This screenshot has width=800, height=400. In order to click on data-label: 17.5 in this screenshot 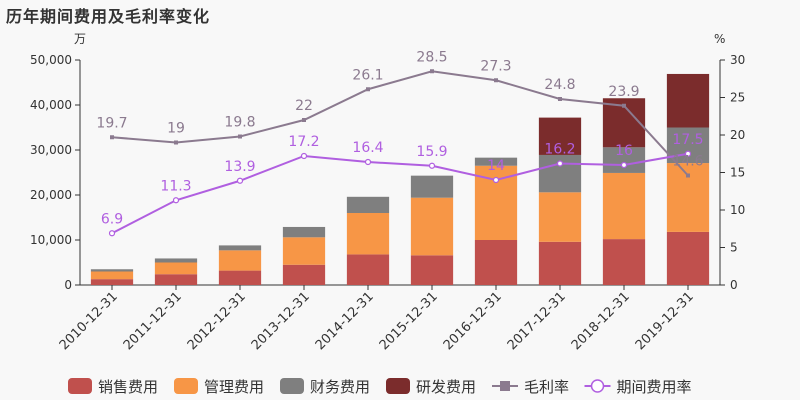, I will do `click(687, 140)`.